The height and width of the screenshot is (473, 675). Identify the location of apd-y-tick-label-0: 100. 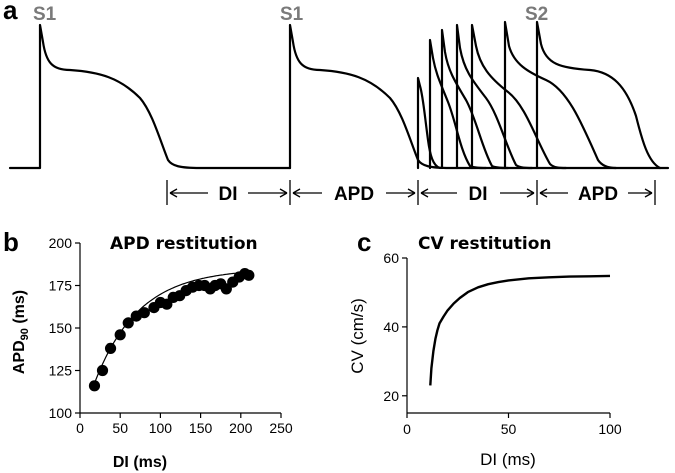
(61, 413).